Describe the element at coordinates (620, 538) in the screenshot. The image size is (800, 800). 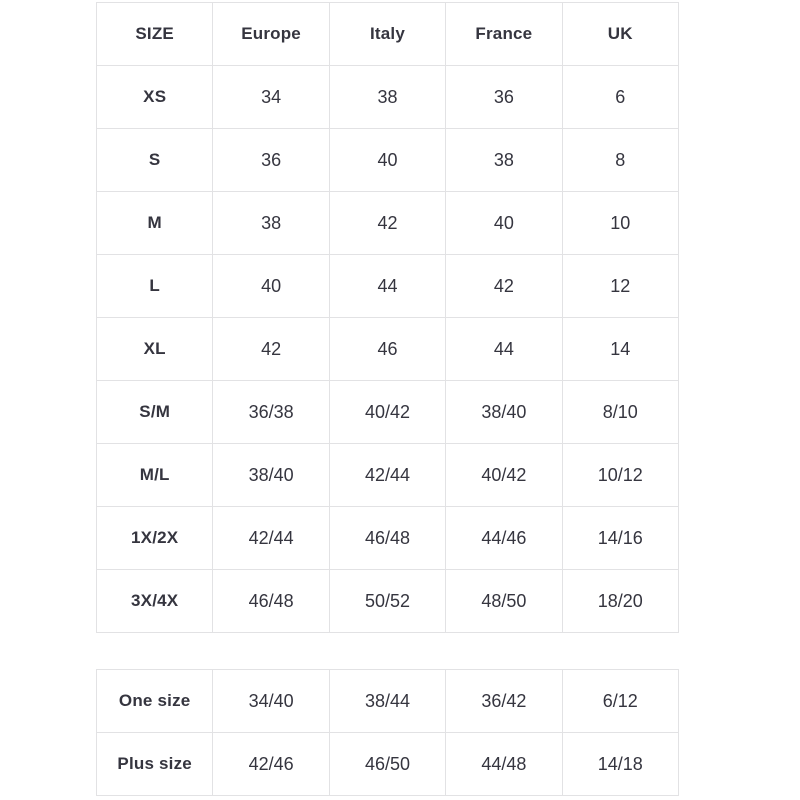
I see `value-cell: 14/16` at that location.